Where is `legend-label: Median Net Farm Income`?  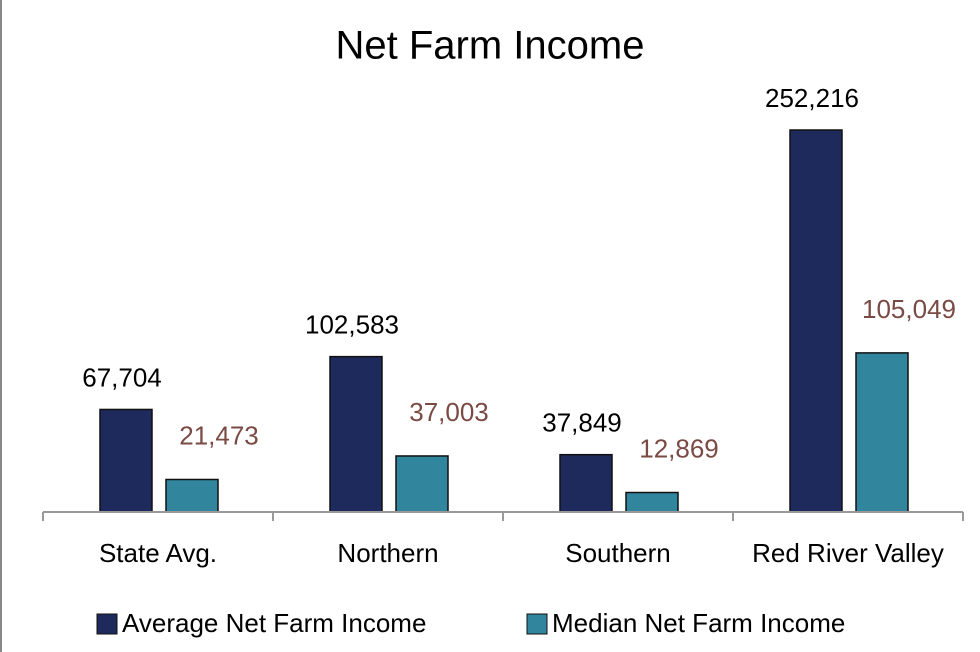
legend-label: Median Net Farm Income is located at coordinates (698, 623).